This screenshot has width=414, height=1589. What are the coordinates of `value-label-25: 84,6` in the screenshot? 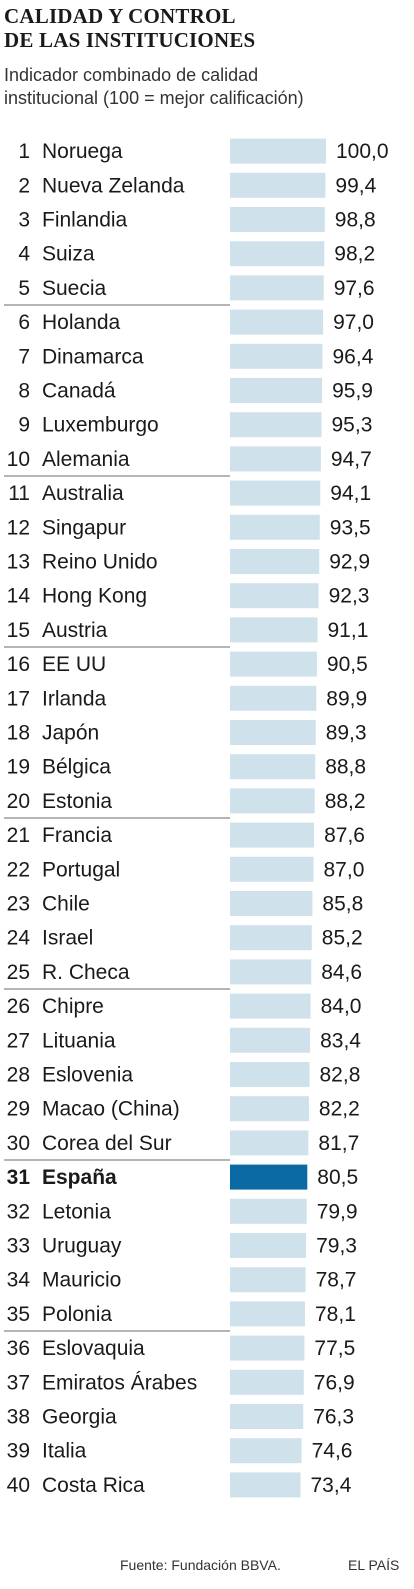 It's located at (341, 972).